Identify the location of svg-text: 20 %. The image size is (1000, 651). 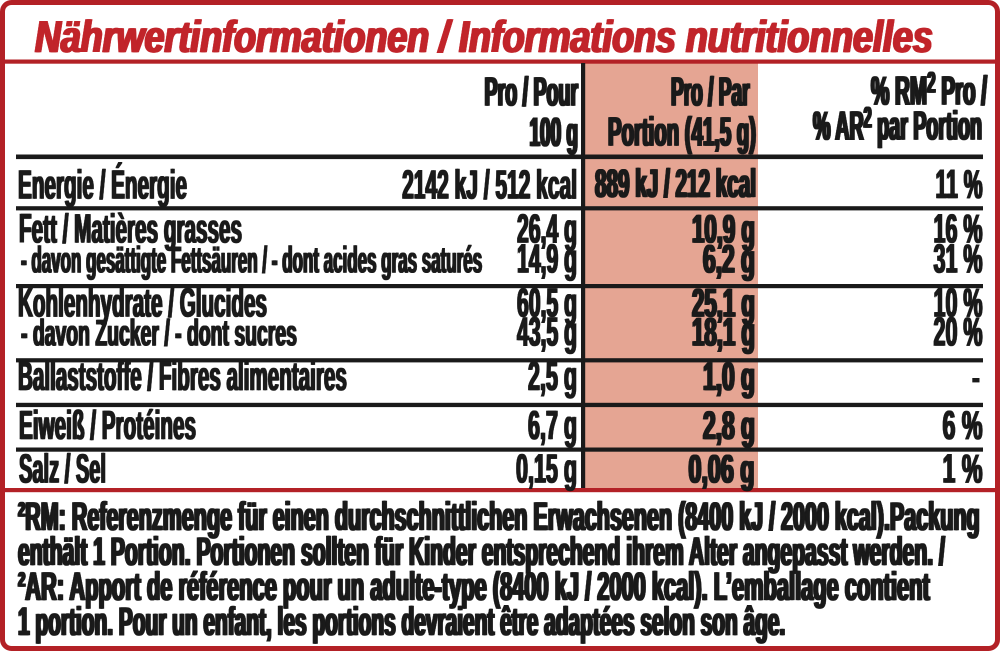
(958, 331).